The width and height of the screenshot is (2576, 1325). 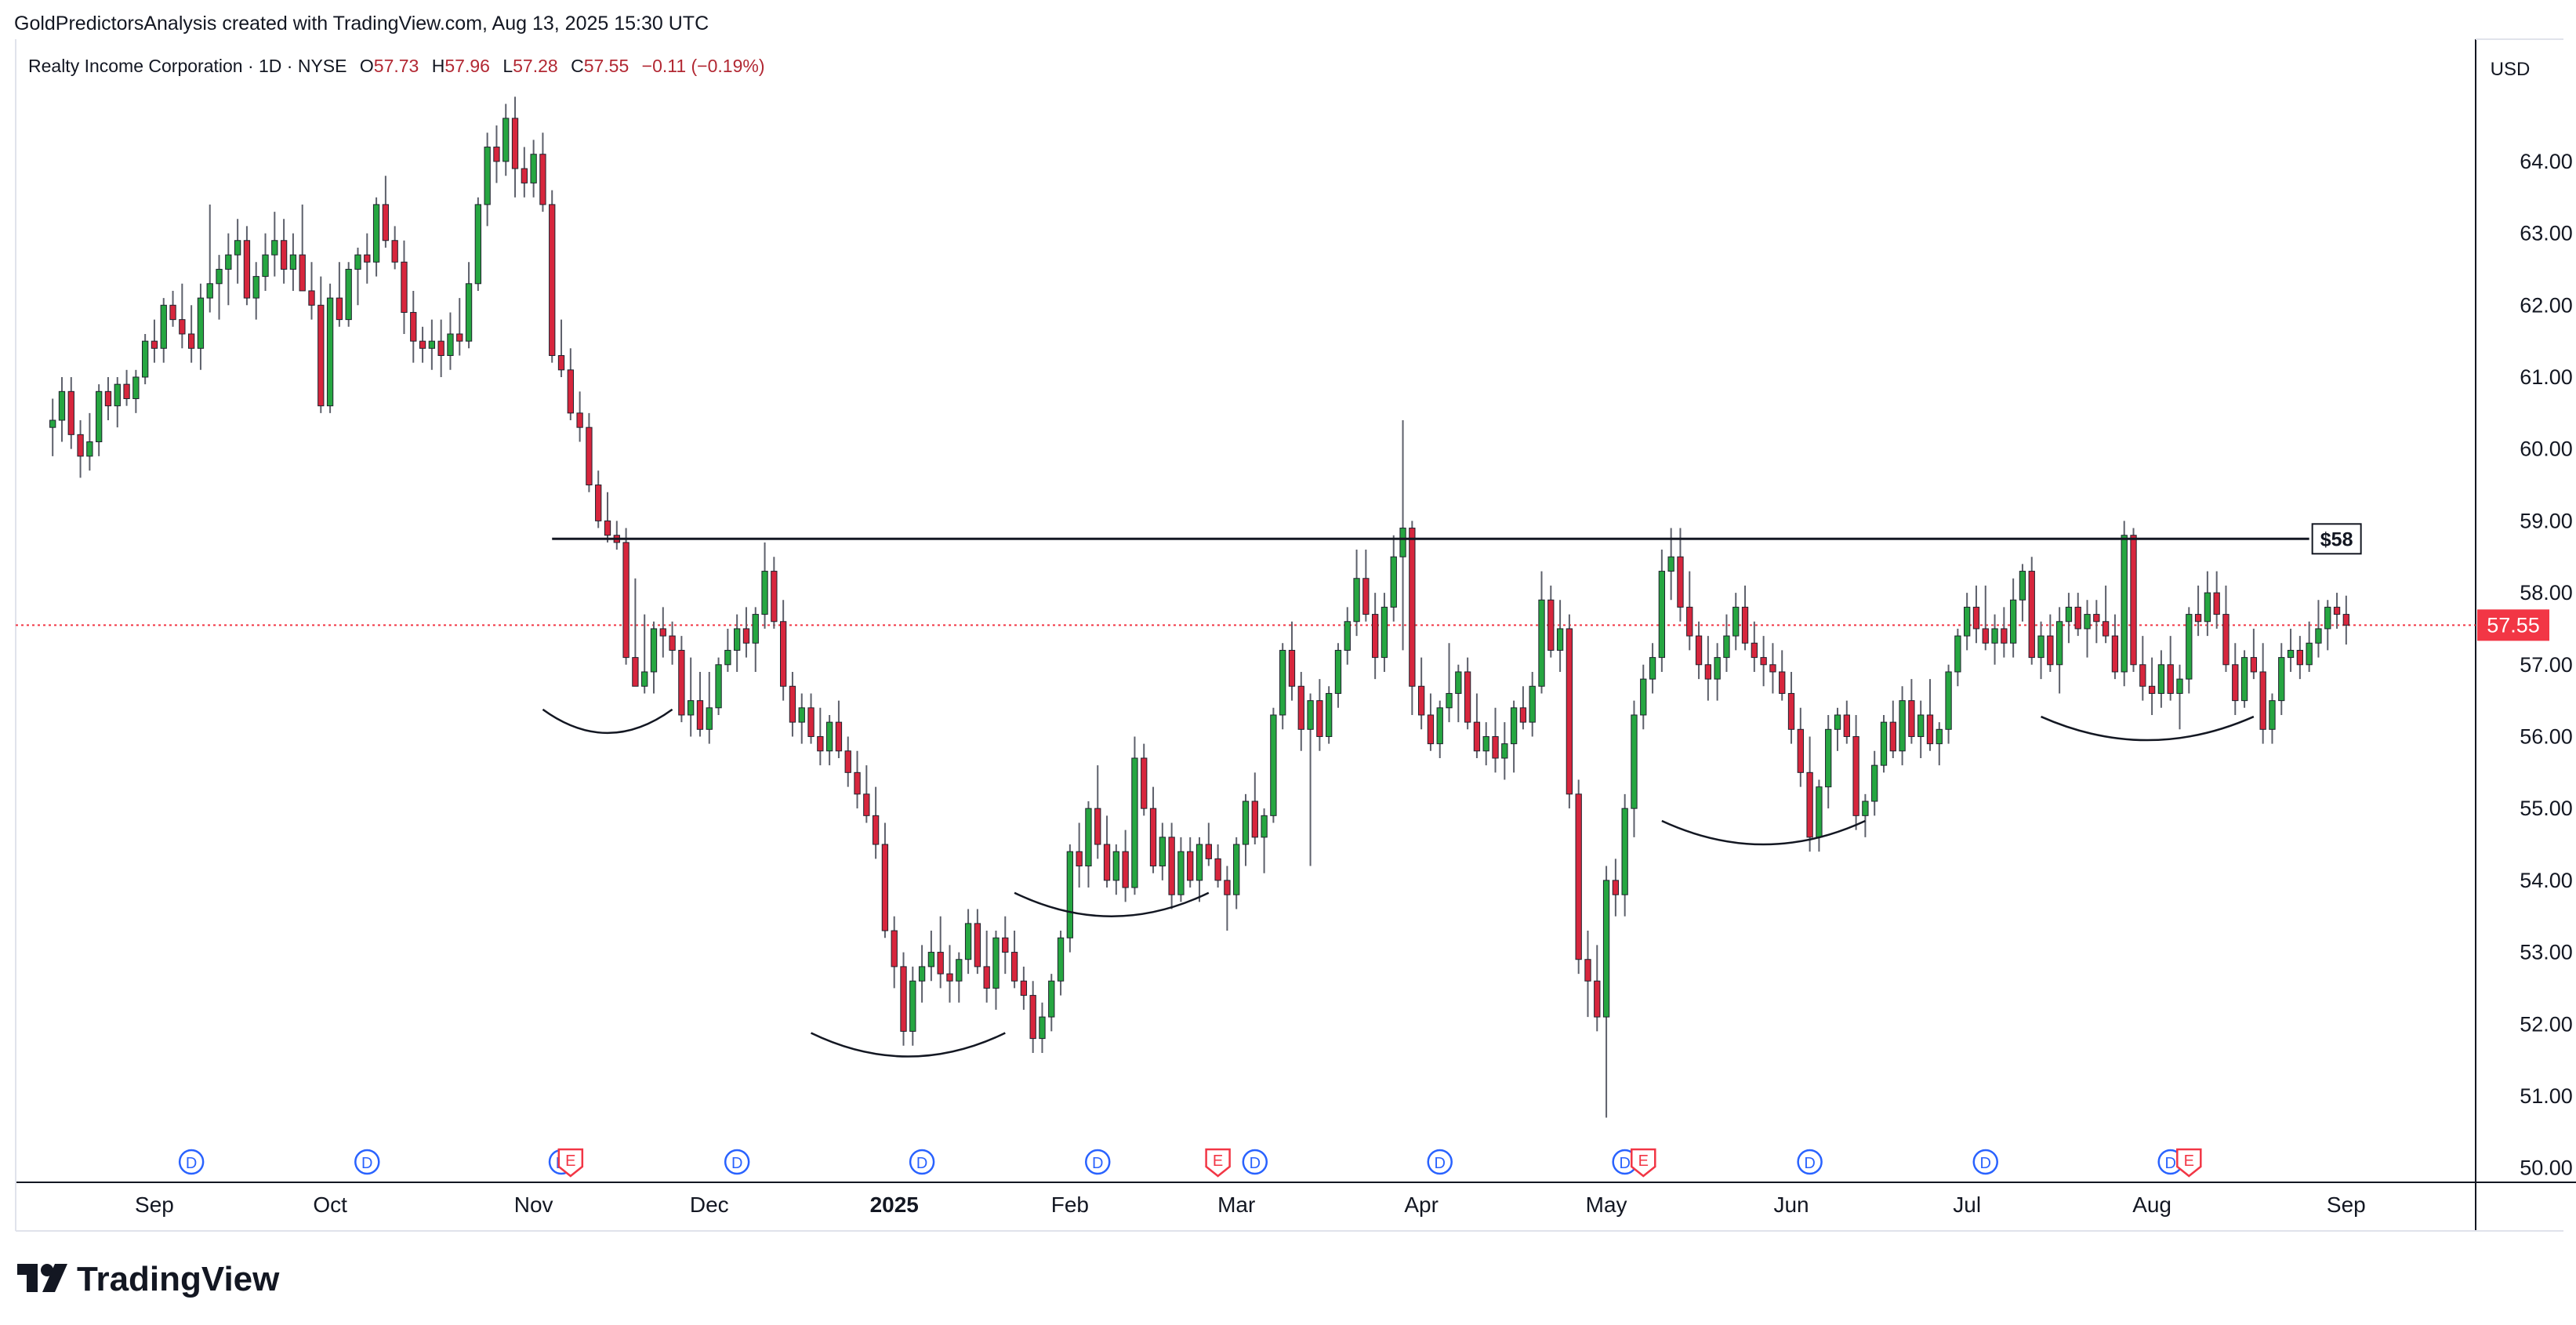 What do you see at coordinates (187, 66) in the screenshot?
I see `legend-symbol: Realty Income Corporation · 1D · NYSE` at bounding box center [187, 66].